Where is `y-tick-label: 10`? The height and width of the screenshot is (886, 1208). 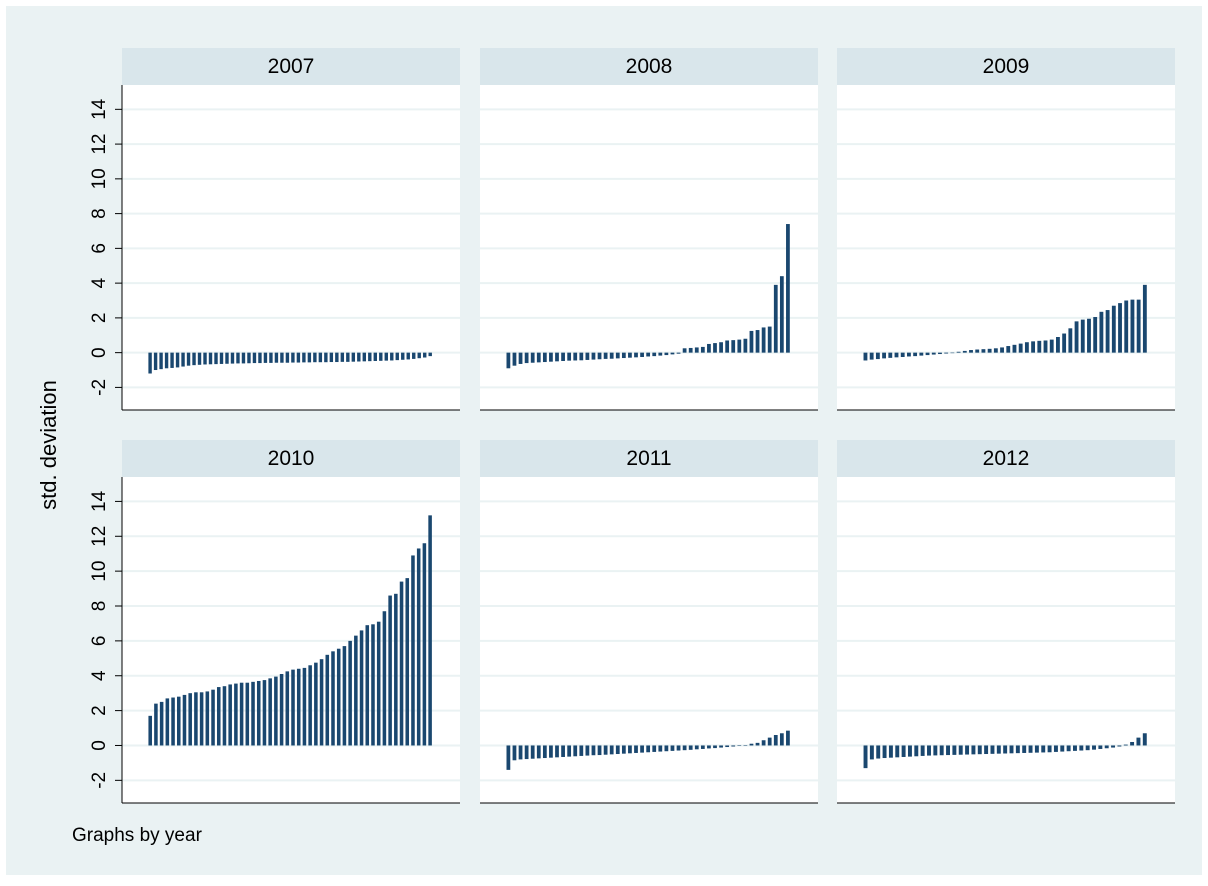
y-tick-label: 10 is located at coordinates (99, 178).